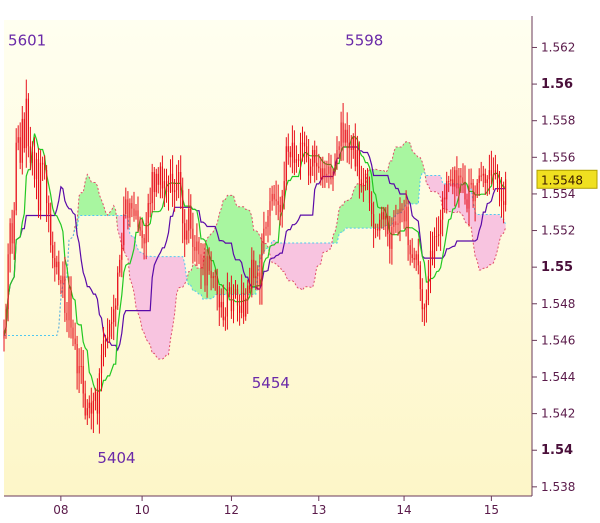 This screenshot has height=523, width=600. I want to click on price-annotation: 5404, so click(116, 458).